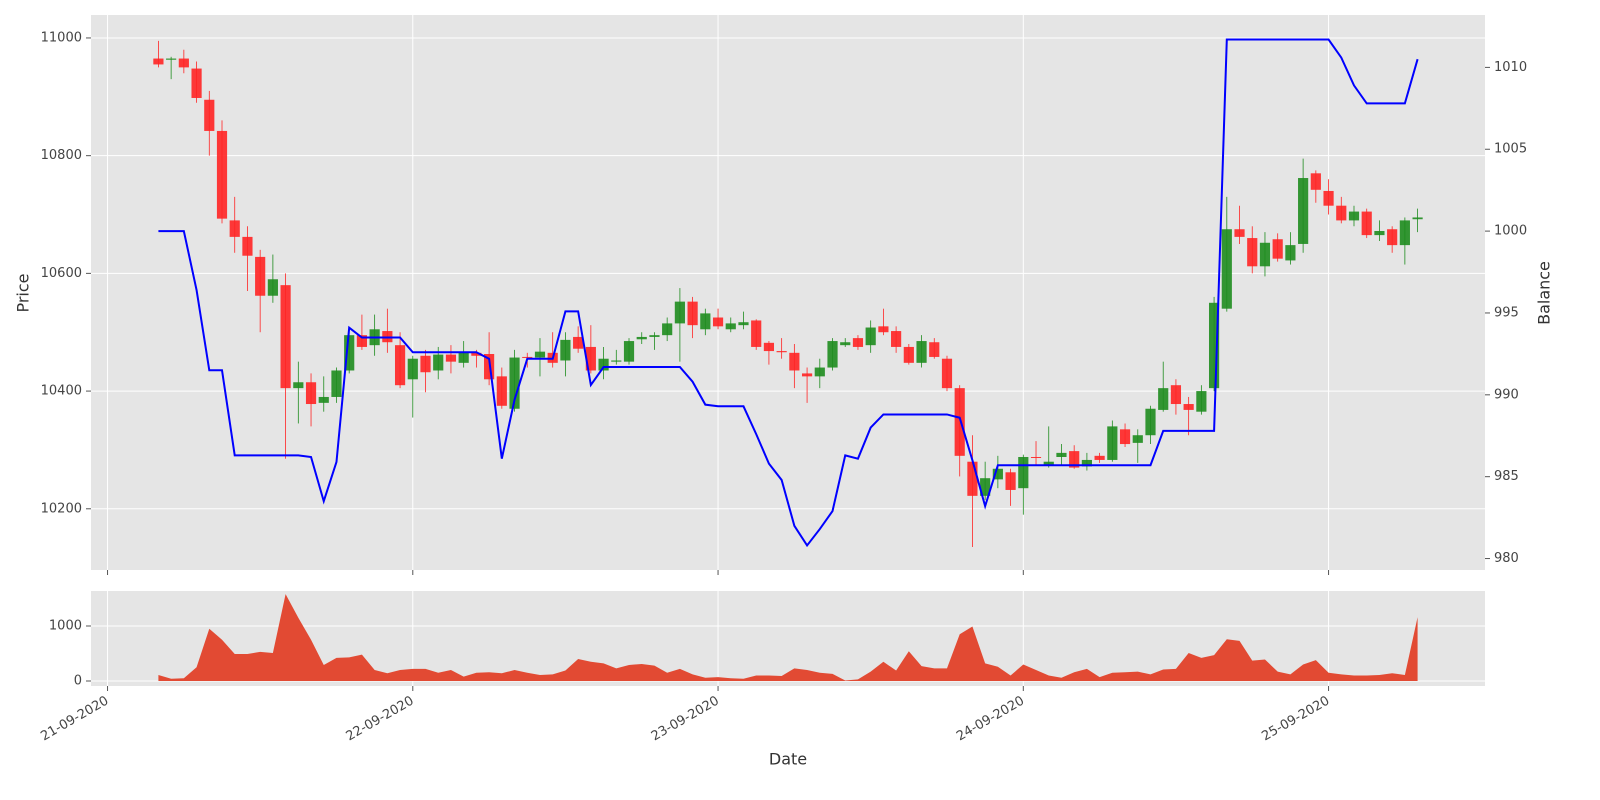  What do you see at coordinates (1506, 394) in the screenshot?
I see `y2-tick-label: 990` at bounding box center [1506, 394].